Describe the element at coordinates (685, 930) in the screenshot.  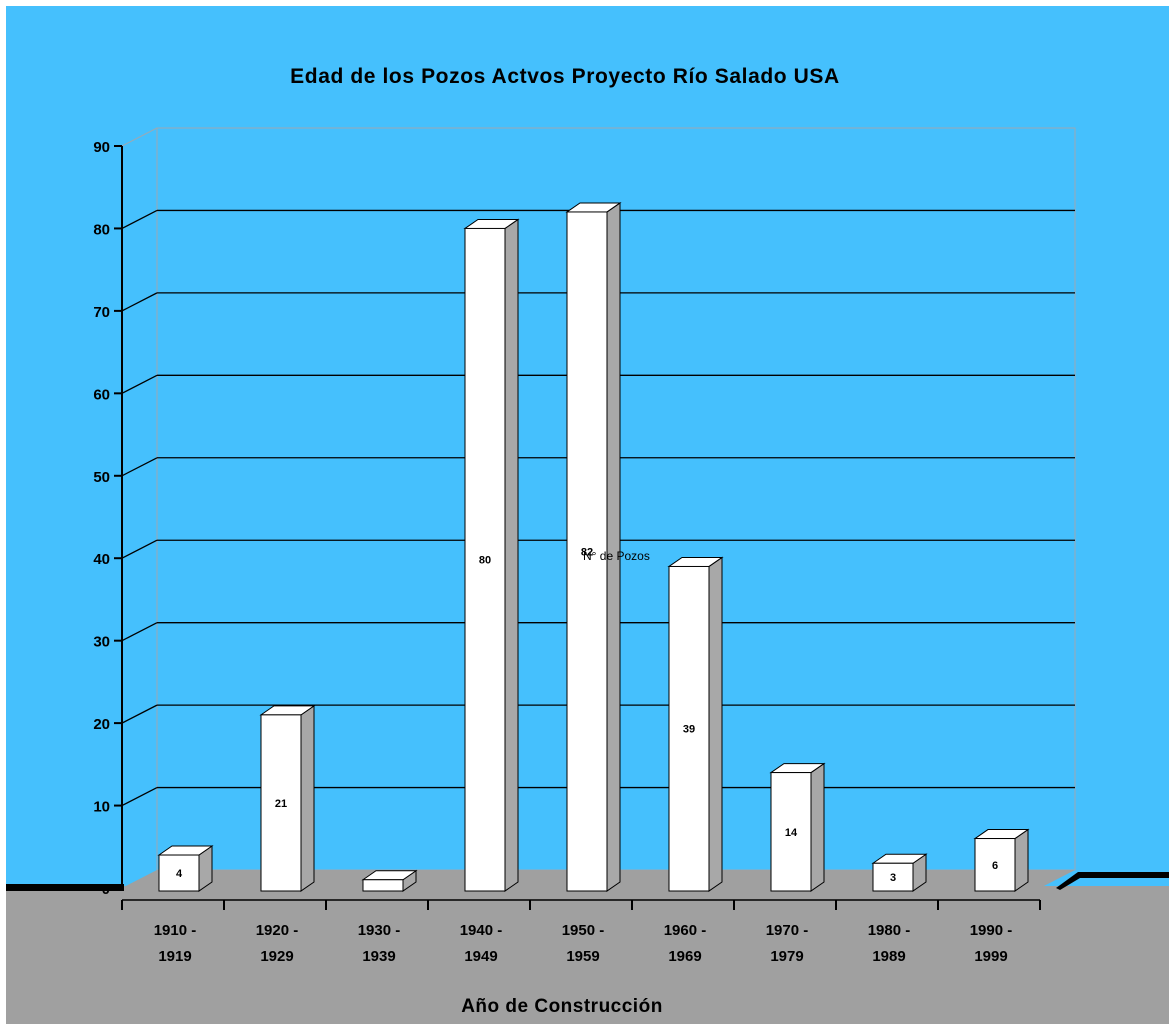
I see `x-tick-label: 1960 -` at that location.